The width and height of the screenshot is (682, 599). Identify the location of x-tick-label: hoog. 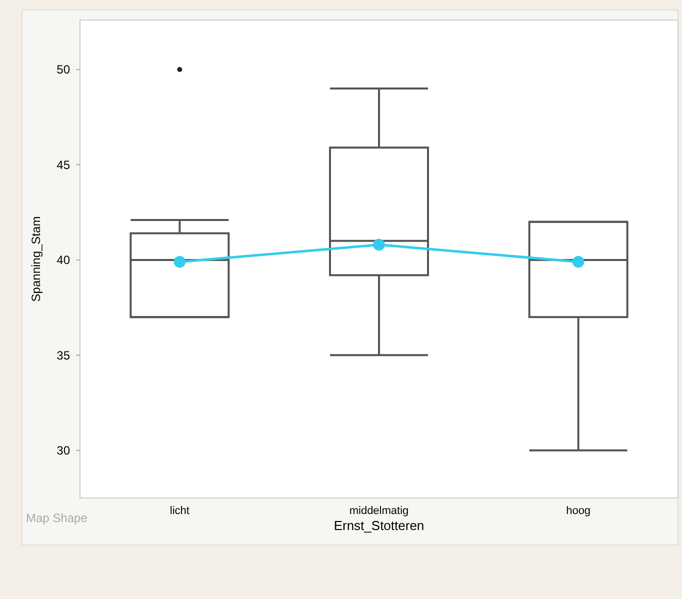
(578, 511).